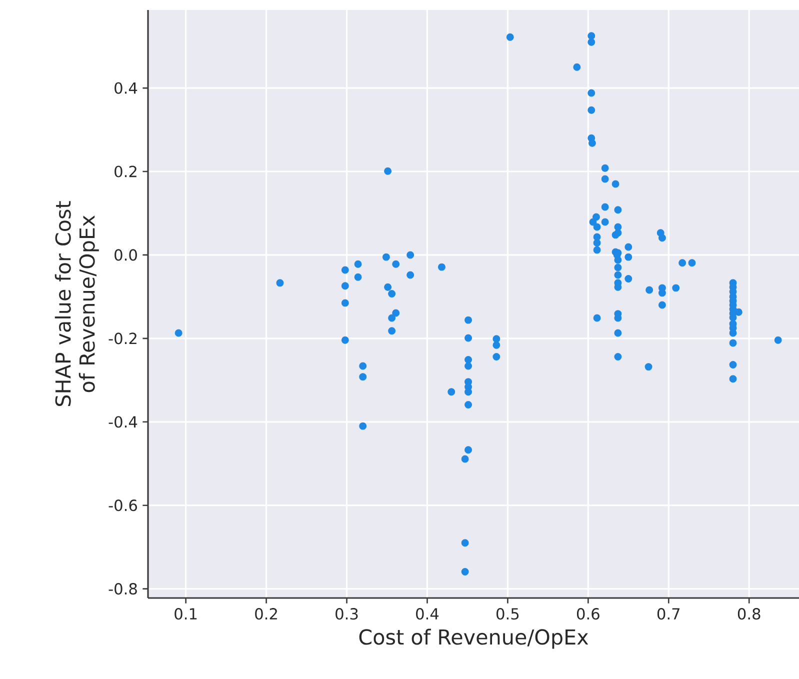 The image size is (799, 679). Describe the element at coordinates (507, 614) in the screenshot. I see `x-tick-label: 0.5` at that location.